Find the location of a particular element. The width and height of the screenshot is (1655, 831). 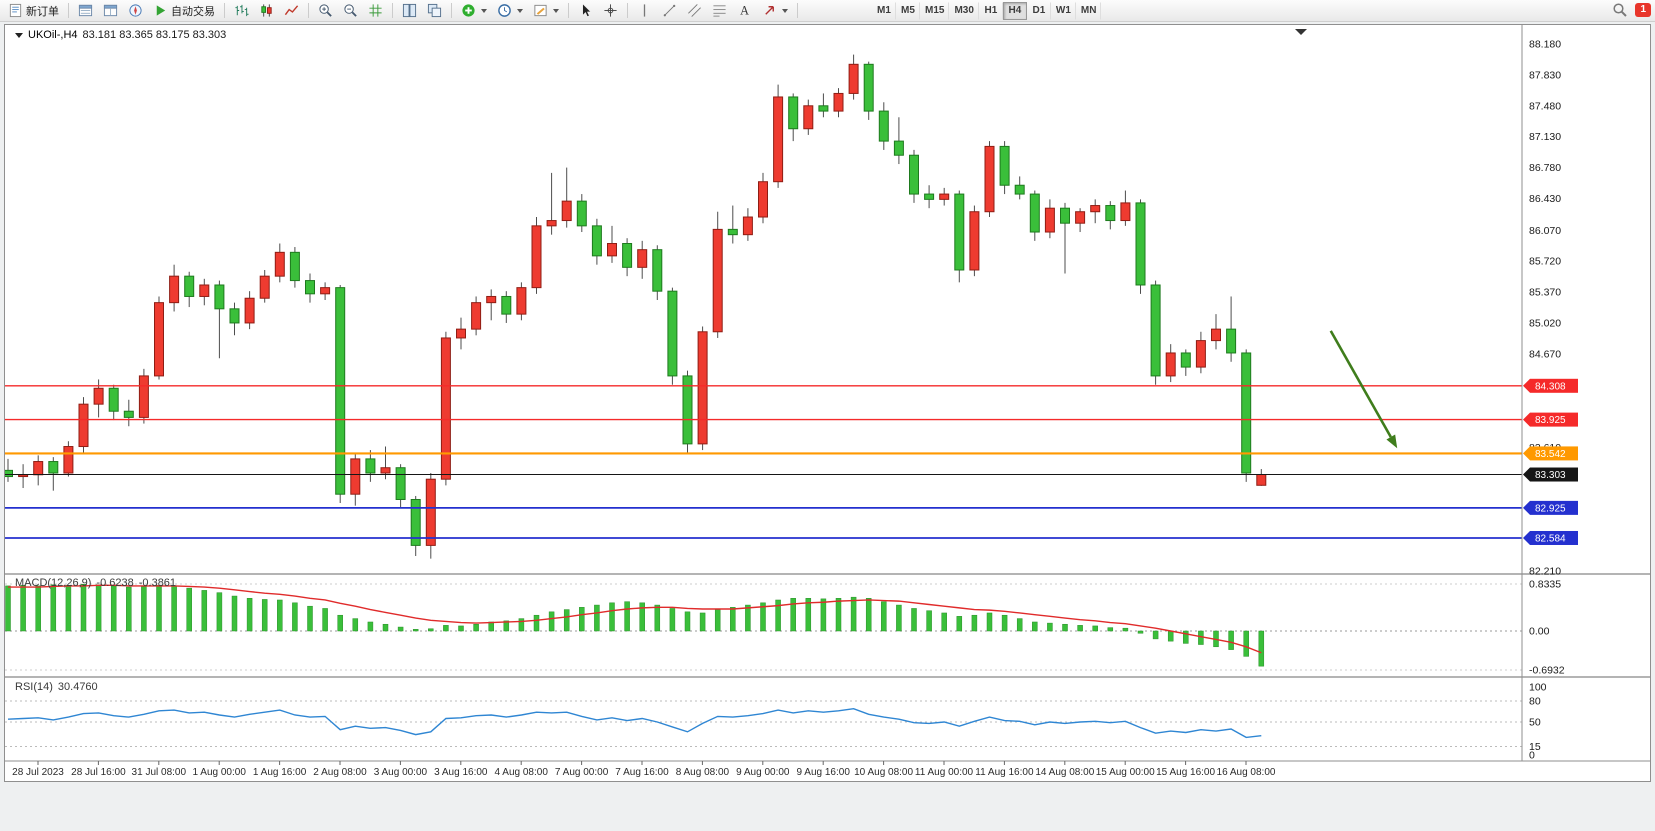

text-button: A is located at coordinates (744, 11).